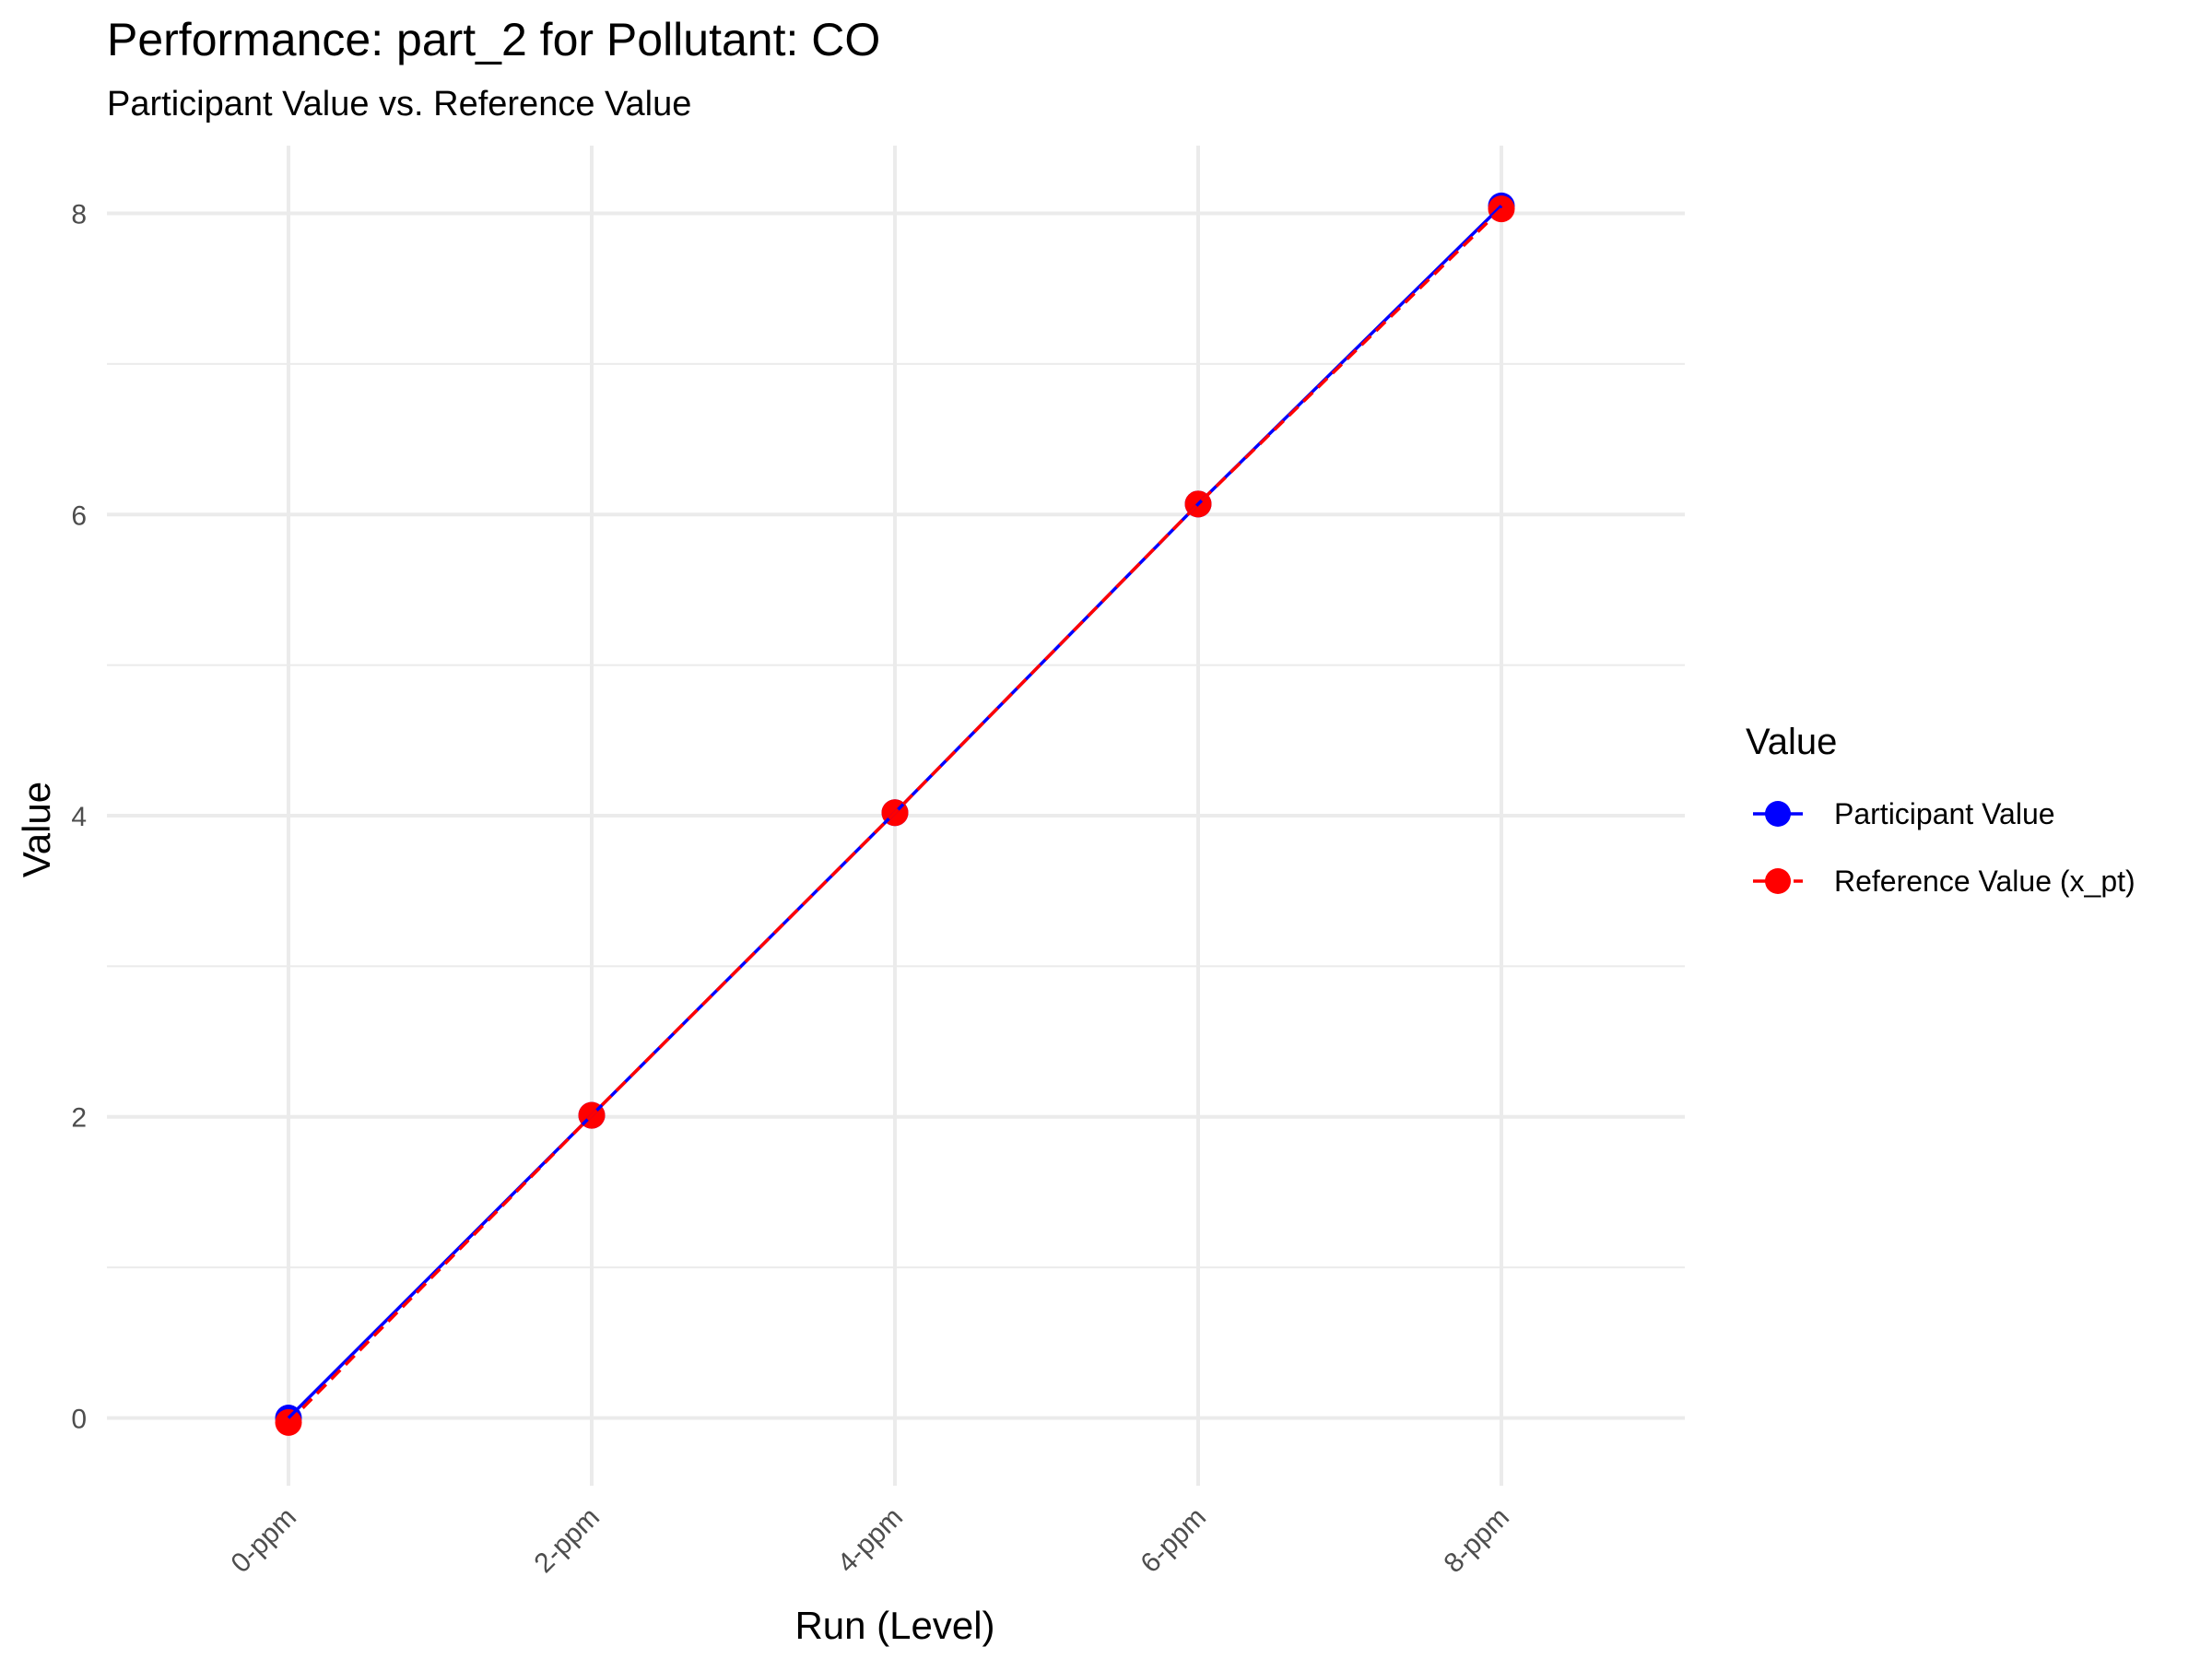 This screenshot has width=2212, height=1659. What do you see at coordinates (1985, 881) in the screenshot?
I see `legend-label-reference: Reference Value (x_pt)` at bounding box center [1985, 881].